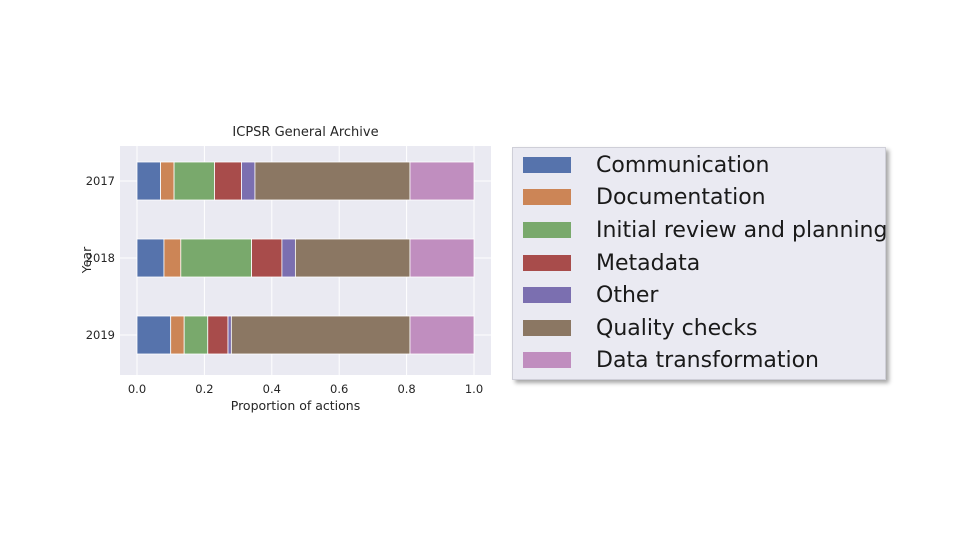 The width and height of the screenshot is (960, 540). I want to click on x-axis-label: Proportion of actions, so click(295, 405).